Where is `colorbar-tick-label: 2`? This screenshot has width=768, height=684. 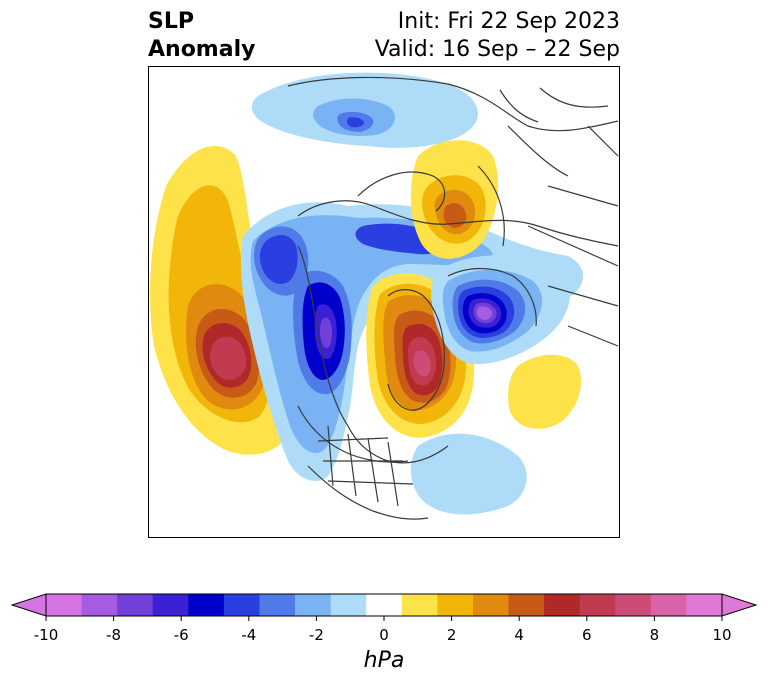
colorbar-tick-label: 2 is located at coordinates (452, 635).